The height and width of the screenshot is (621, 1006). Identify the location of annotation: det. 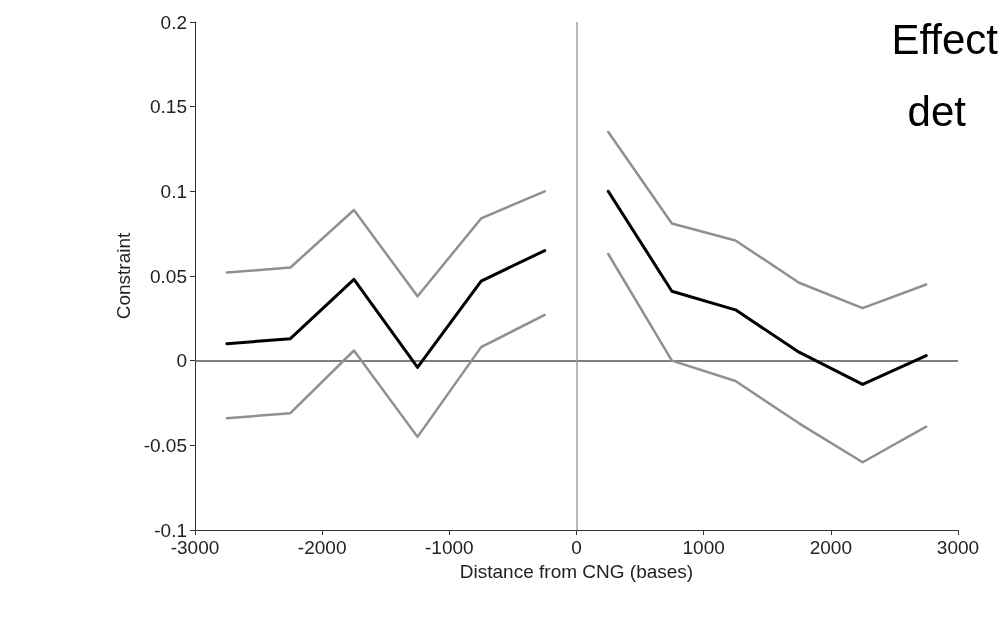
(937, 111).